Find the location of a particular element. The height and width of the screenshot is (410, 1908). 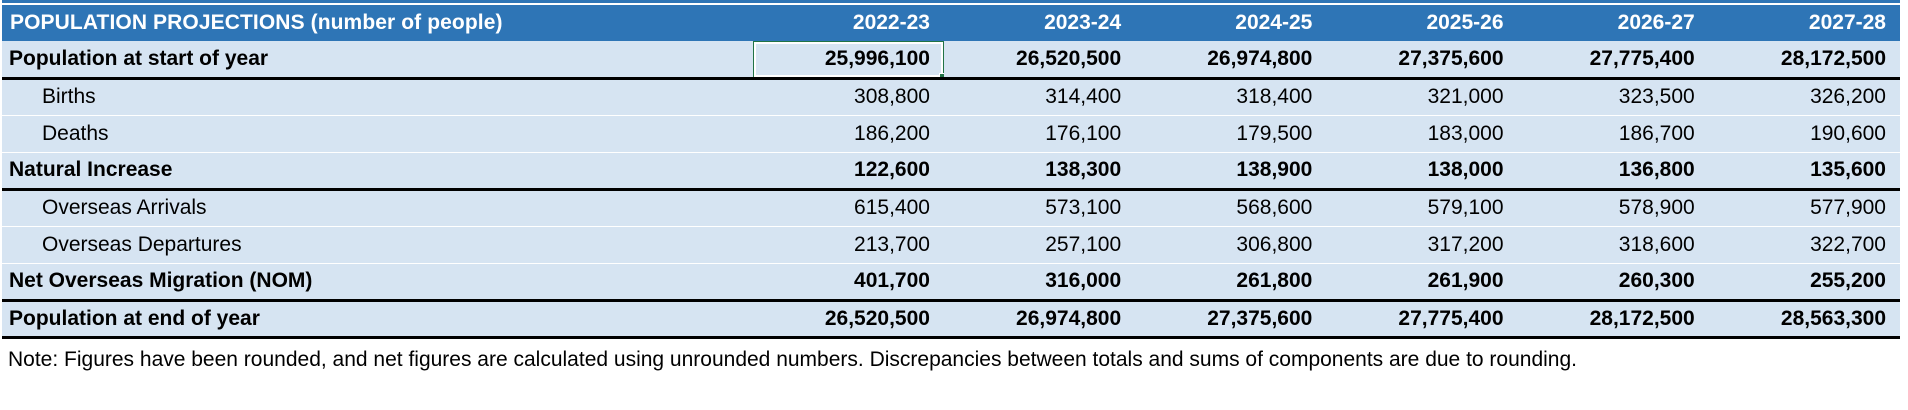

data-cell: 577,900 is located at coordinates (1848, 207).